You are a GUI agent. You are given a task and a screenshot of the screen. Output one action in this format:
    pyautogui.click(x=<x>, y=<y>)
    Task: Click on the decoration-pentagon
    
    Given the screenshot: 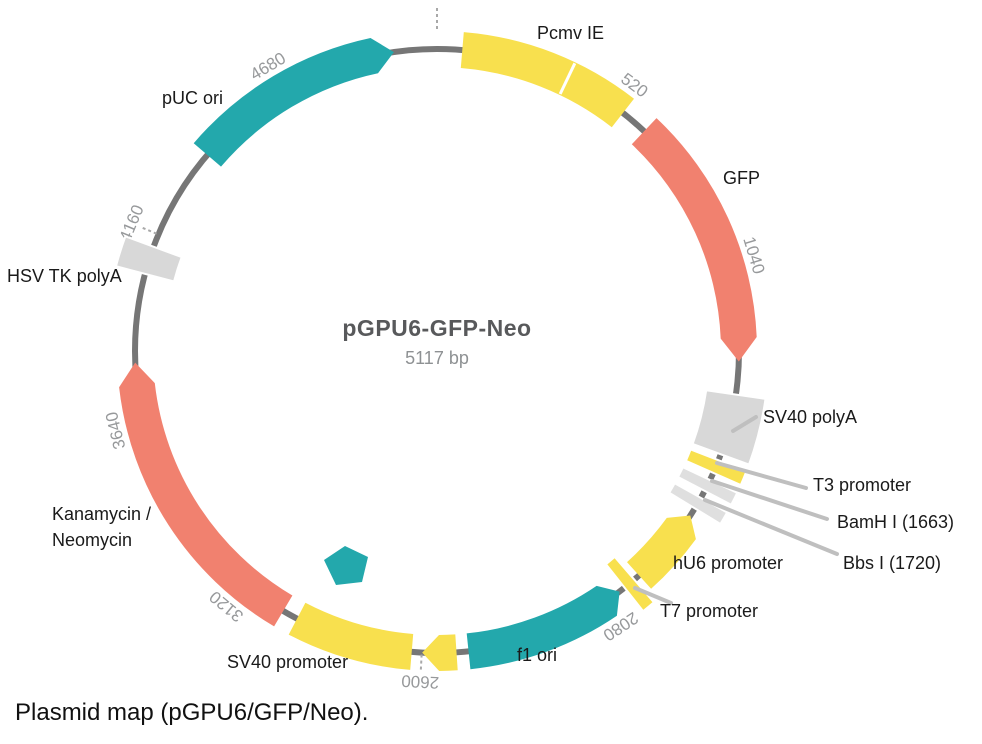 What is the action you would take?
    pyautogui.click(x=346, y=565)
    